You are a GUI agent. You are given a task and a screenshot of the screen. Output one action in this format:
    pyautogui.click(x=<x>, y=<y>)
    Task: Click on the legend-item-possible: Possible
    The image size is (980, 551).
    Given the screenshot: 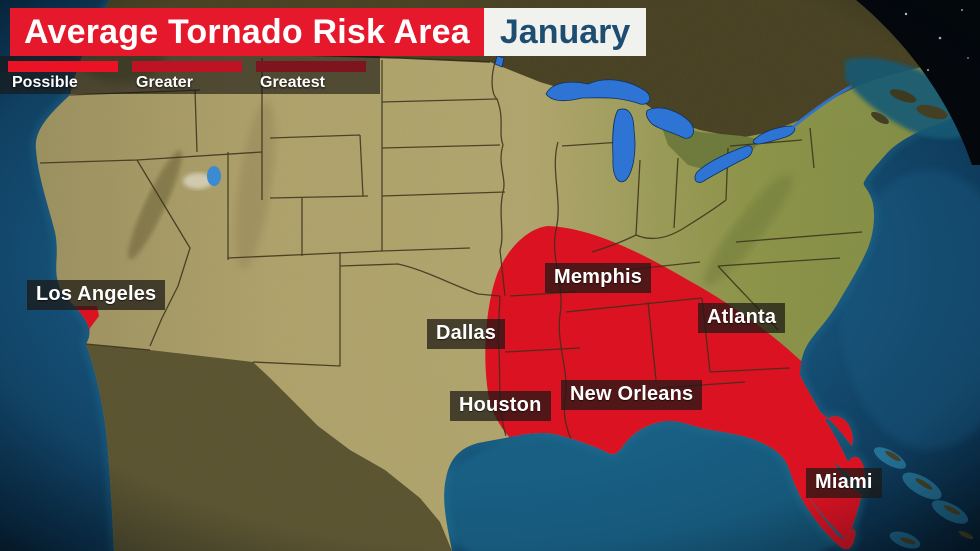 What is the action you would take?
    pyautogui.click(x=63, y=76)
    